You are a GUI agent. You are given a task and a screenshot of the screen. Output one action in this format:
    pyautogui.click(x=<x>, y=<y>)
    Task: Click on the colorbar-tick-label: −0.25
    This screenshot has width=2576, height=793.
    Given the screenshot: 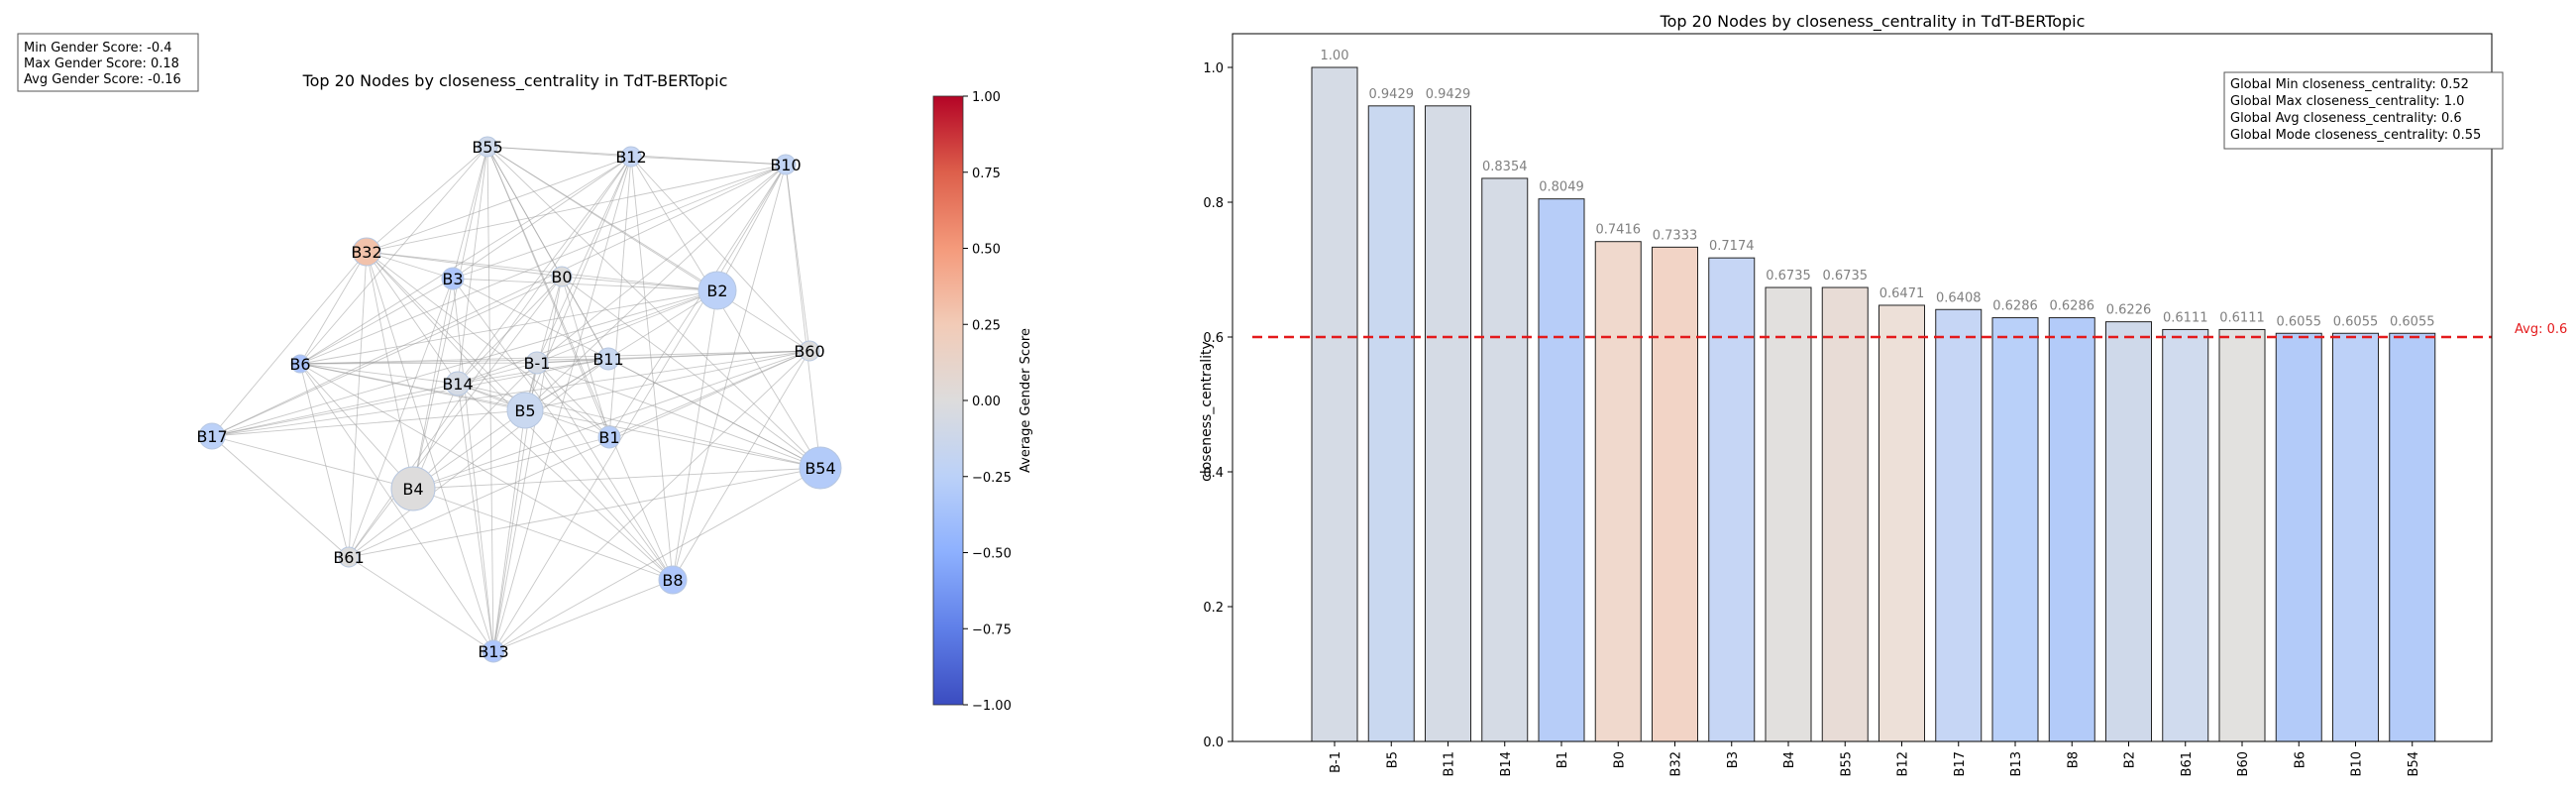 What is the action you would take?
    pyautogui.click(x=992, y=478)
    